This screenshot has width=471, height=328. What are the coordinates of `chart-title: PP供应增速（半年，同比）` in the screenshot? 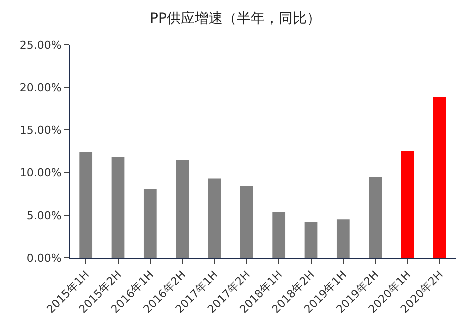 It's located at (235, 18).